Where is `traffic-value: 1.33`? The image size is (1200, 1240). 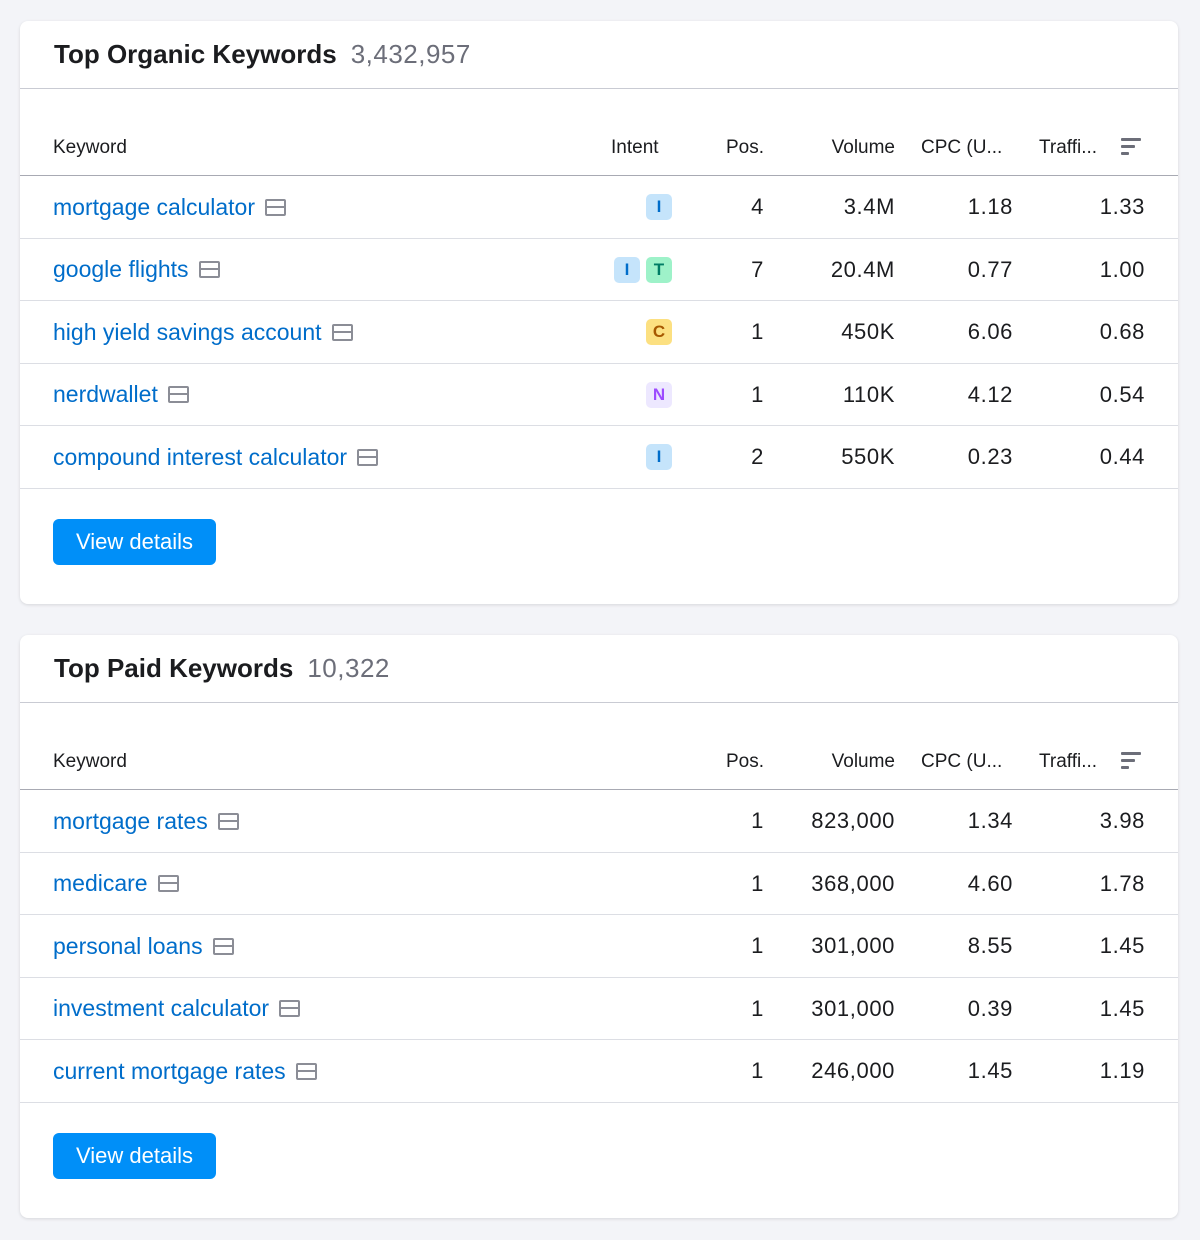 traffic-value: 1.33 is located at coordinates (1122, 206).